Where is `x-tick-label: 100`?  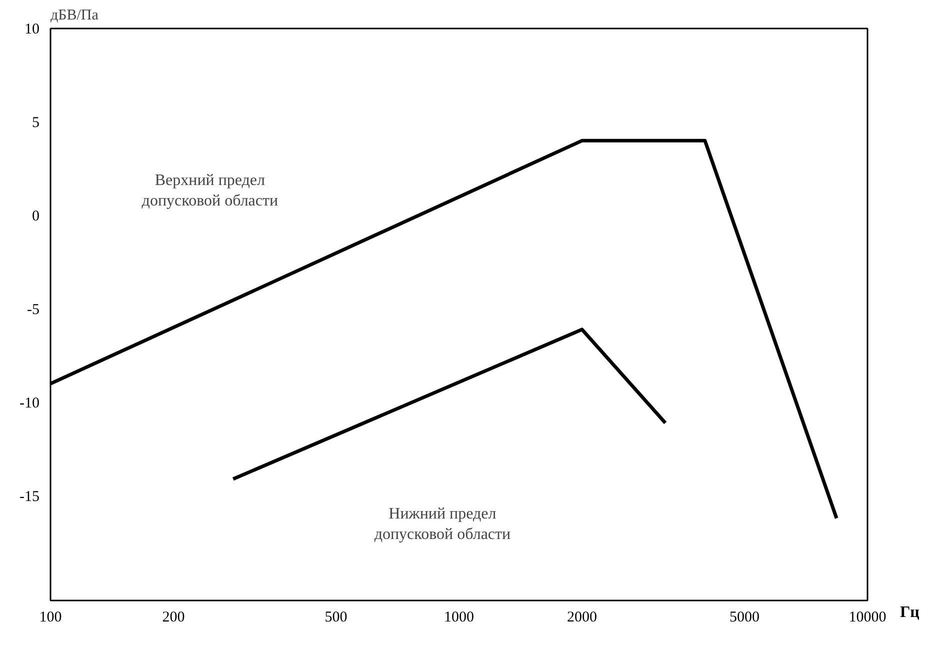 x-tick-label: 100 is located at coordinates (50, 618).